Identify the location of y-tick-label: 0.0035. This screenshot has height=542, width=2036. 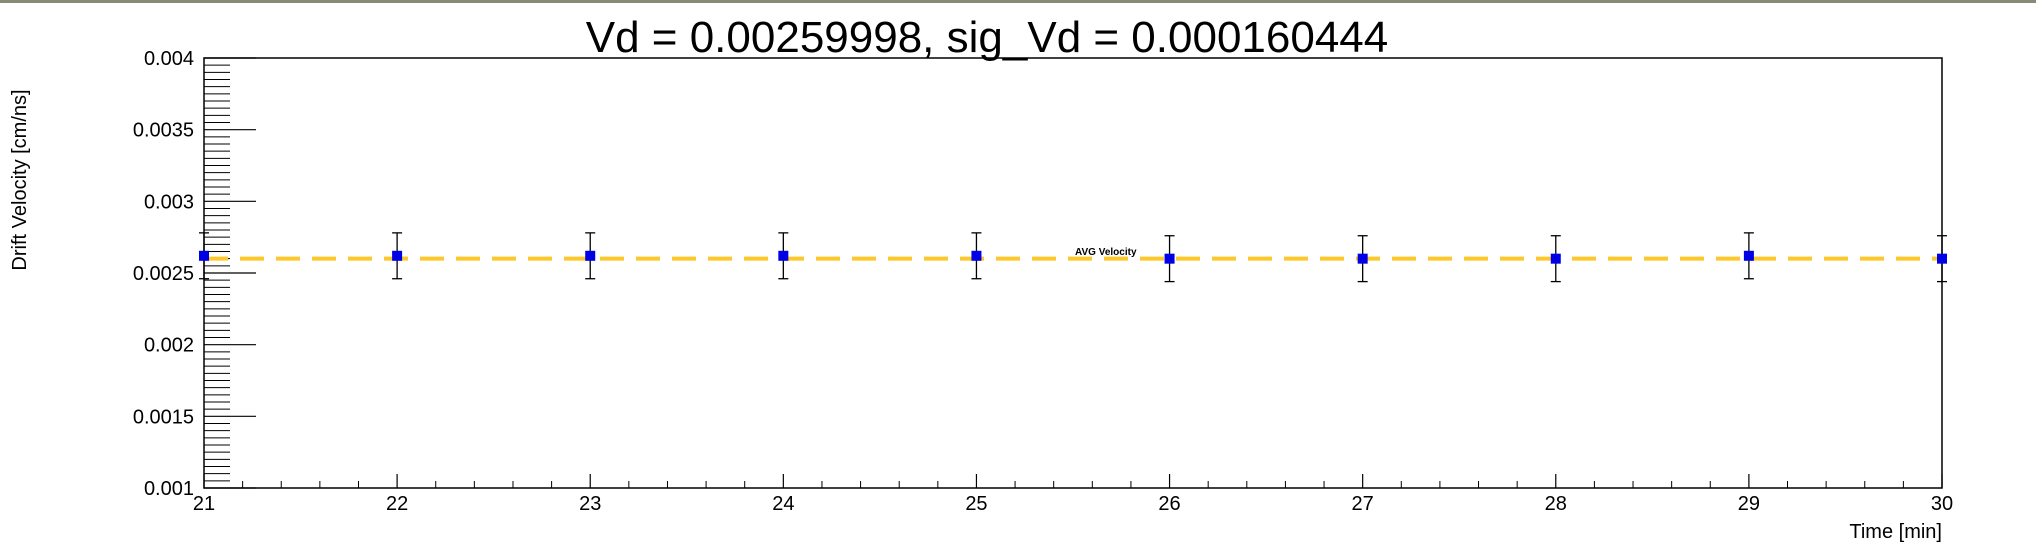
(163, 131).